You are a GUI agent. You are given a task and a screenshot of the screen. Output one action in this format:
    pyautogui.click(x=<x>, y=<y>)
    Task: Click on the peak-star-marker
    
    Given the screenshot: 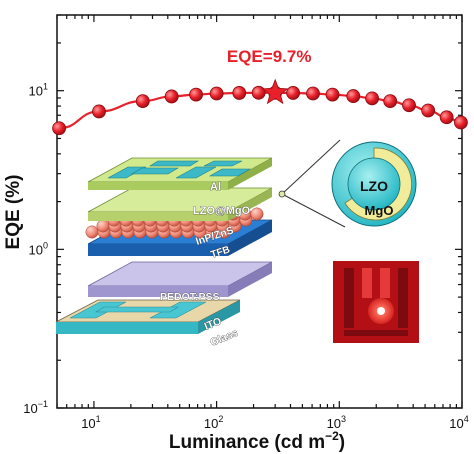 What is the action you would take?
    pyautogui.click(x=275, y=91)
    